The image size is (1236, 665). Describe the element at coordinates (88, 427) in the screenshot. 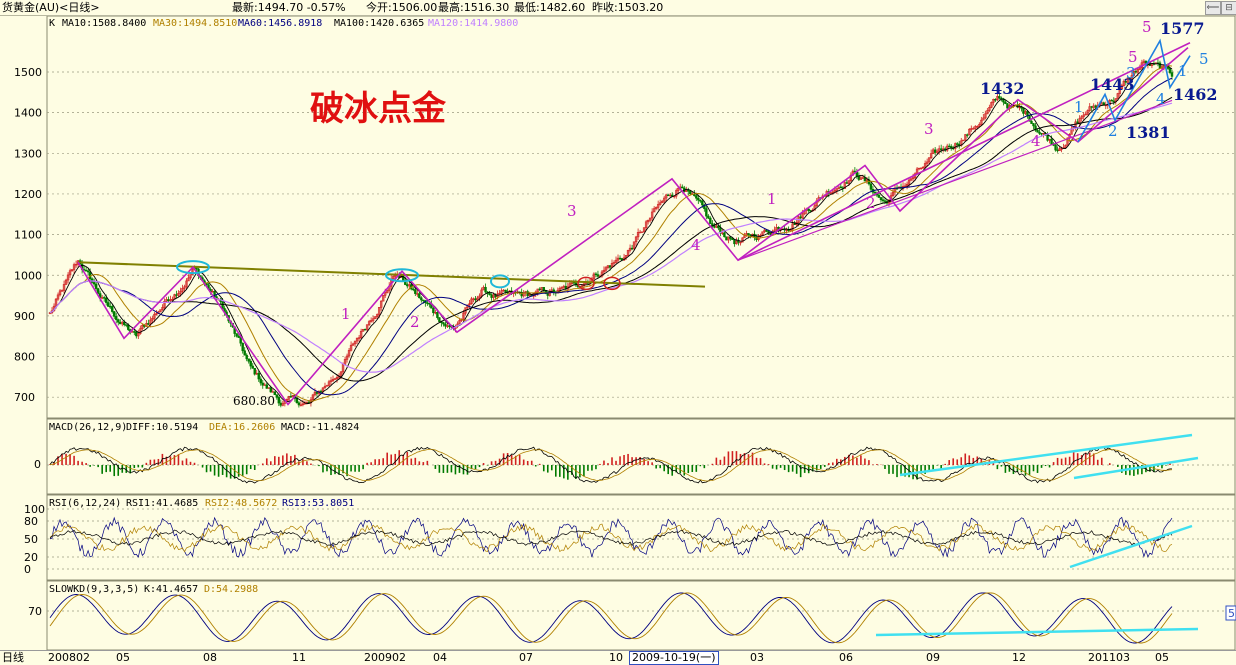

I see `macd-label: MACD(26,12,9)` at that location.